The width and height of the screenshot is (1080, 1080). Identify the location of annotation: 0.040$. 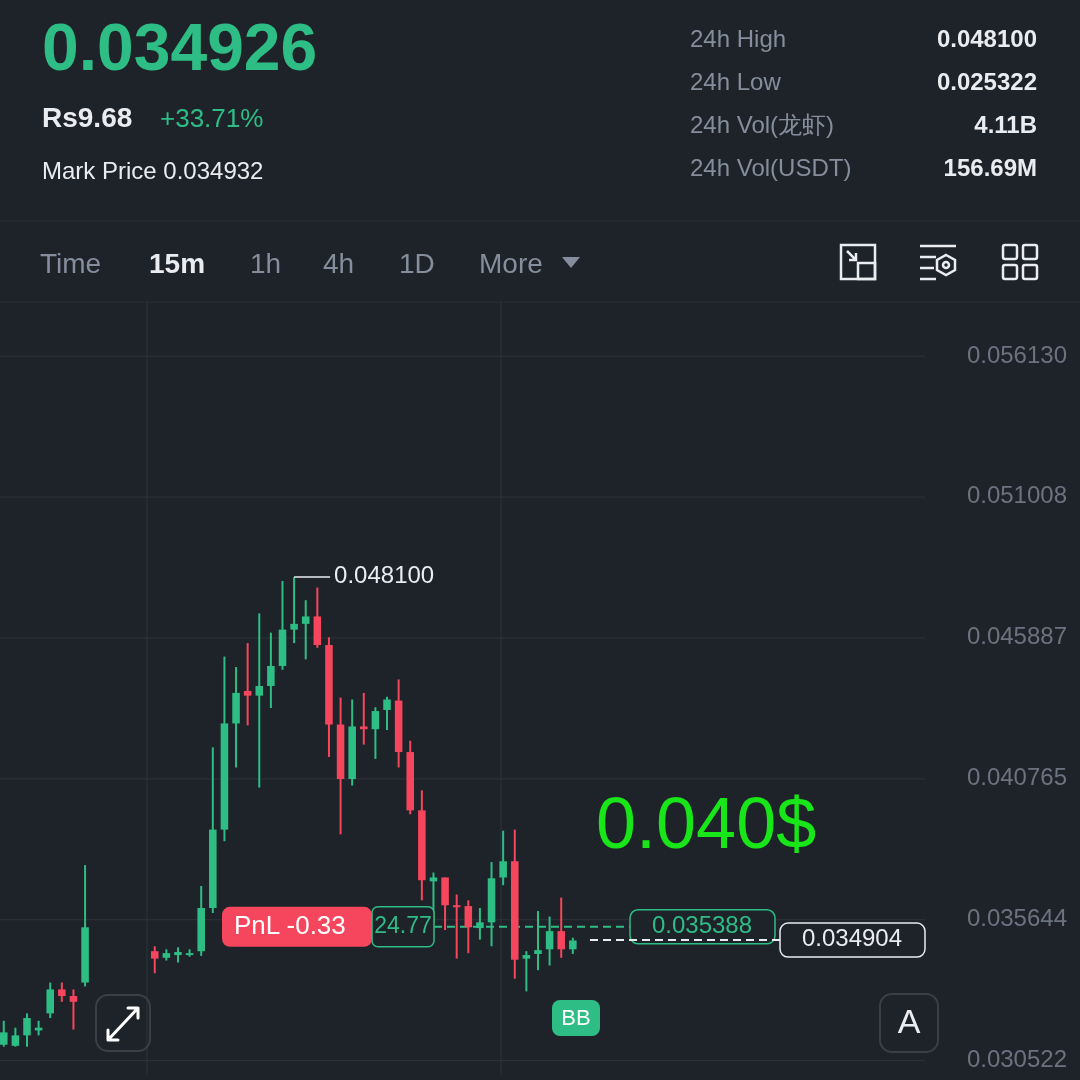
(706, 823).